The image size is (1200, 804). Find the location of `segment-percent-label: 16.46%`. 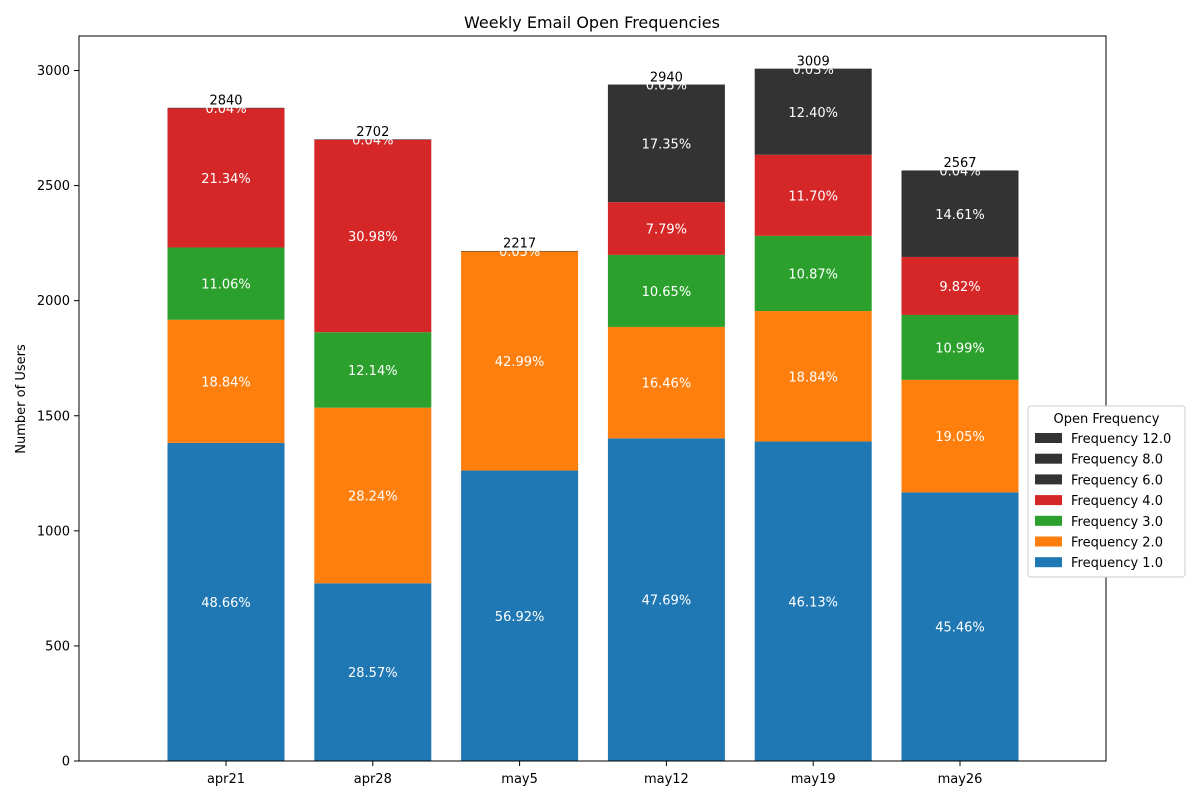

segment-percent-label: 16.46% is located at coordinates (667, 384).